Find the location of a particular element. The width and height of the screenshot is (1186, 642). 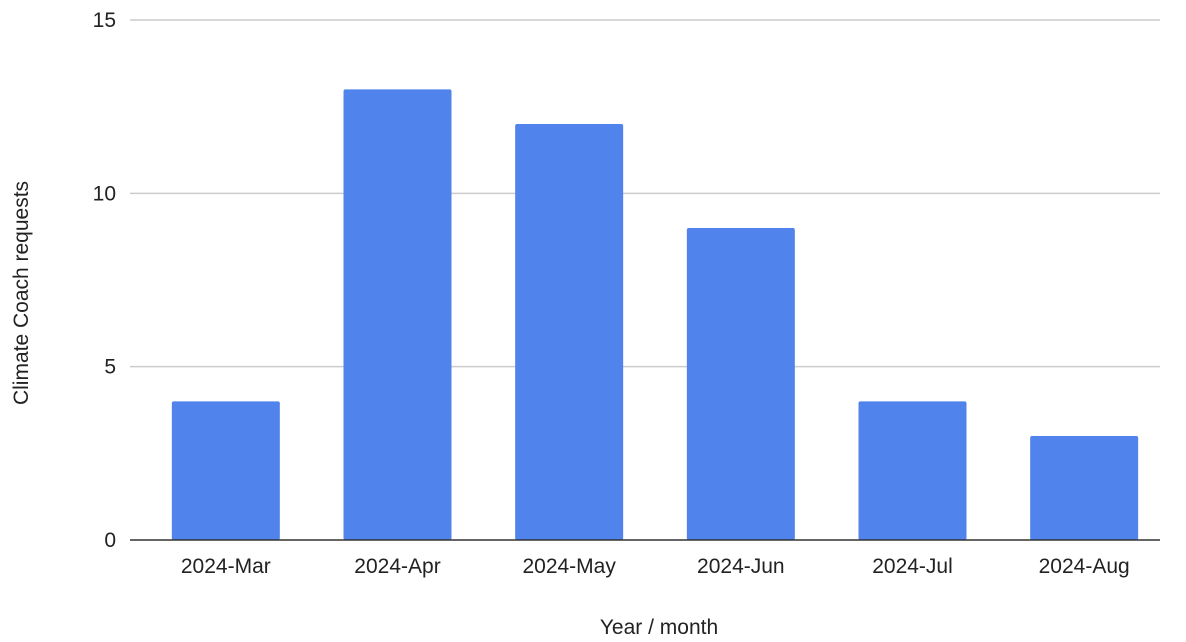

x-tick-label: 2024-Jun is located at coordinates (741, 566).